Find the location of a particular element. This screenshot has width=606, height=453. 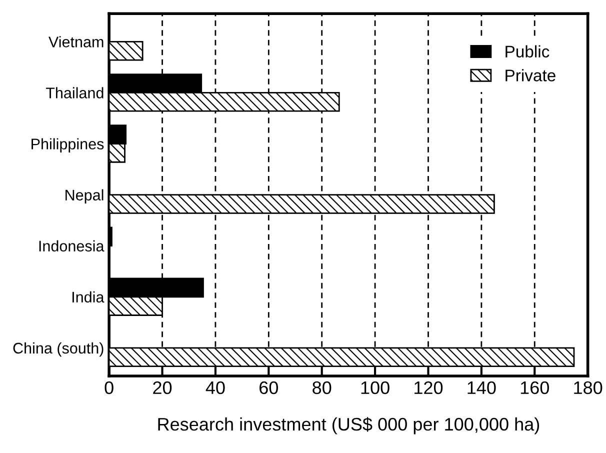

x-tick-label: 20 is located at coordinates (162, 387).